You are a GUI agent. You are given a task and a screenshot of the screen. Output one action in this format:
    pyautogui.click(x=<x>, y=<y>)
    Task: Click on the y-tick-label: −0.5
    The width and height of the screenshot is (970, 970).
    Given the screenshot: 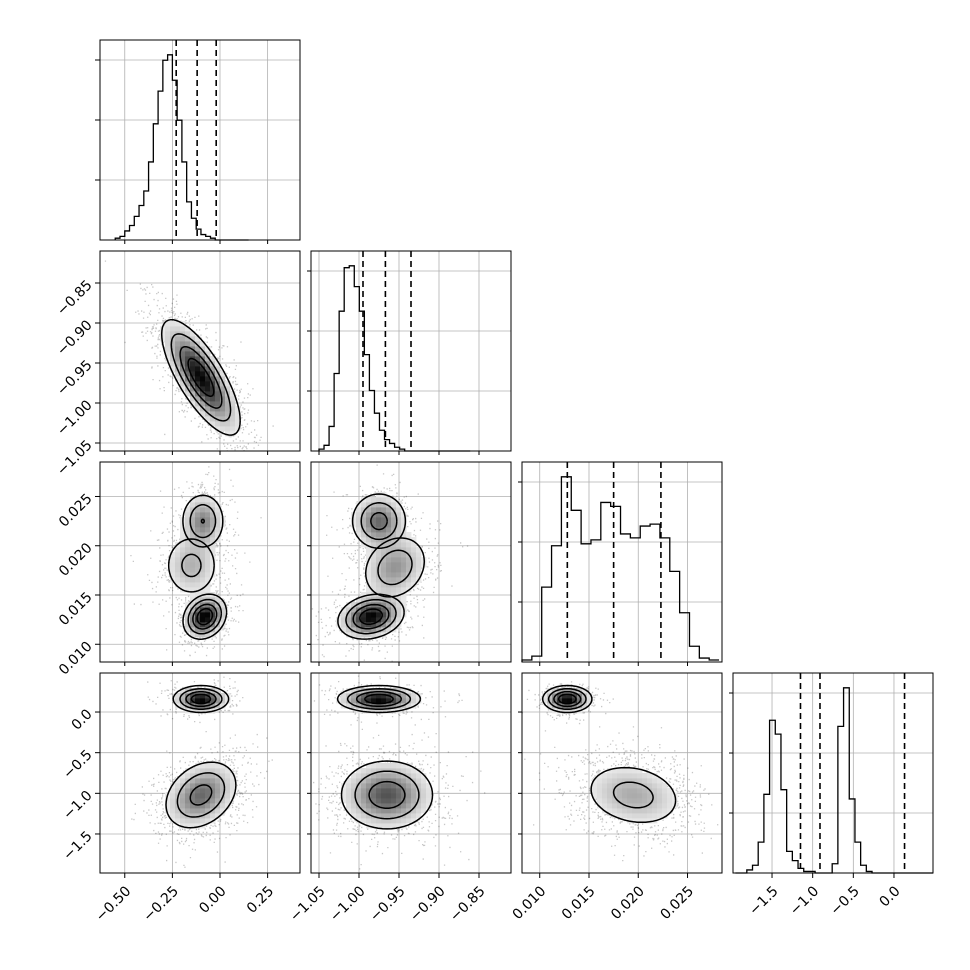 What is the action you would take?
    pyautogui.click(x=77, y=764)
    